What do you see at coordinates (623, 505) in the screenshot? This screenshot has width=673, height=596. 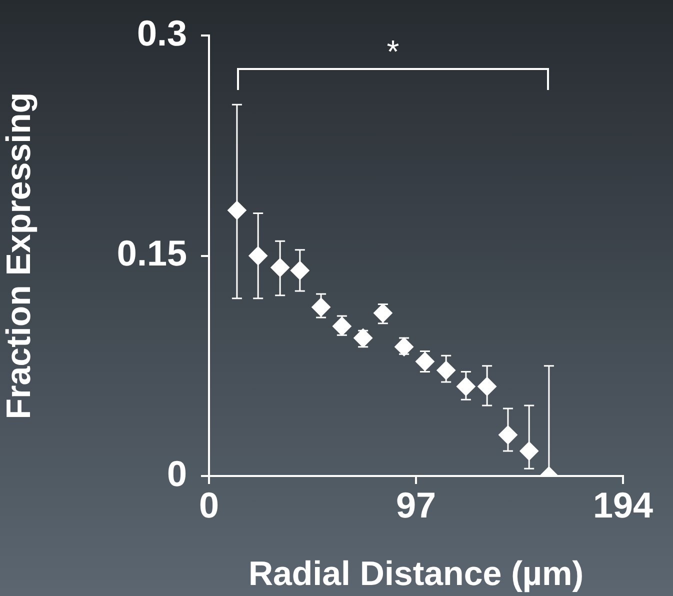 I see `x-tick-label: 194` at bounding box center [623, 505].